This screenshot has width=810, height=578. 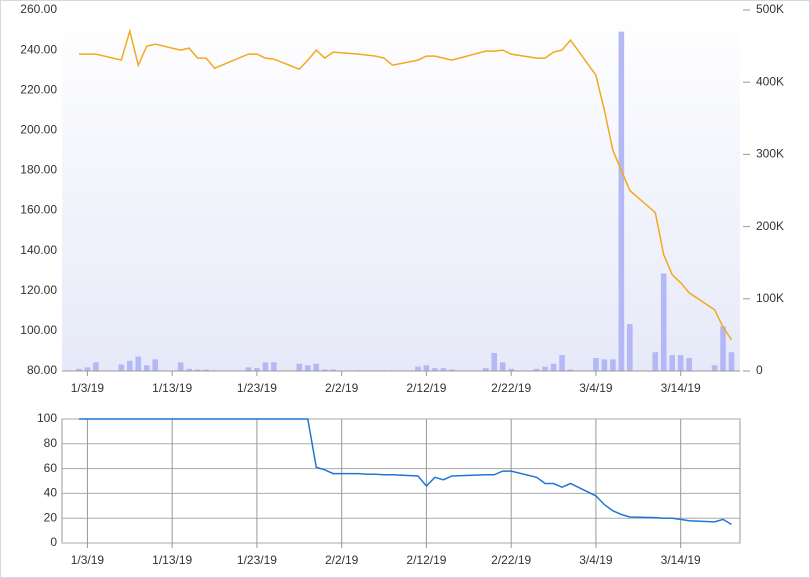 I want to click on y-tick-label: 220.00, so click(x=38, y=89).